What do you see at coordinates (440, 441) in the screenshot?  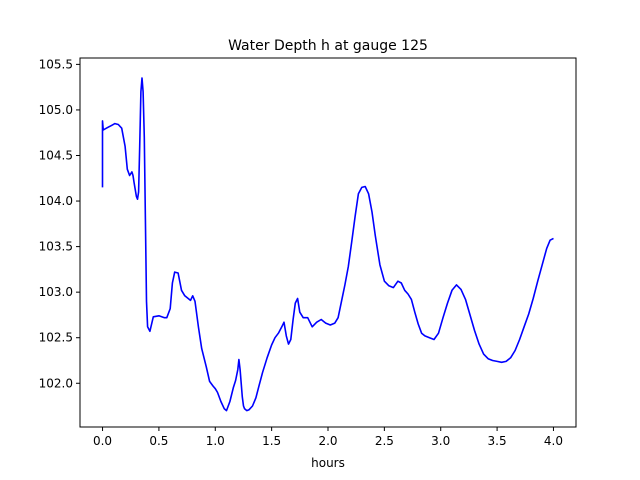 I see `x-tick-label: 3.0` at bounding box center [440, 441].